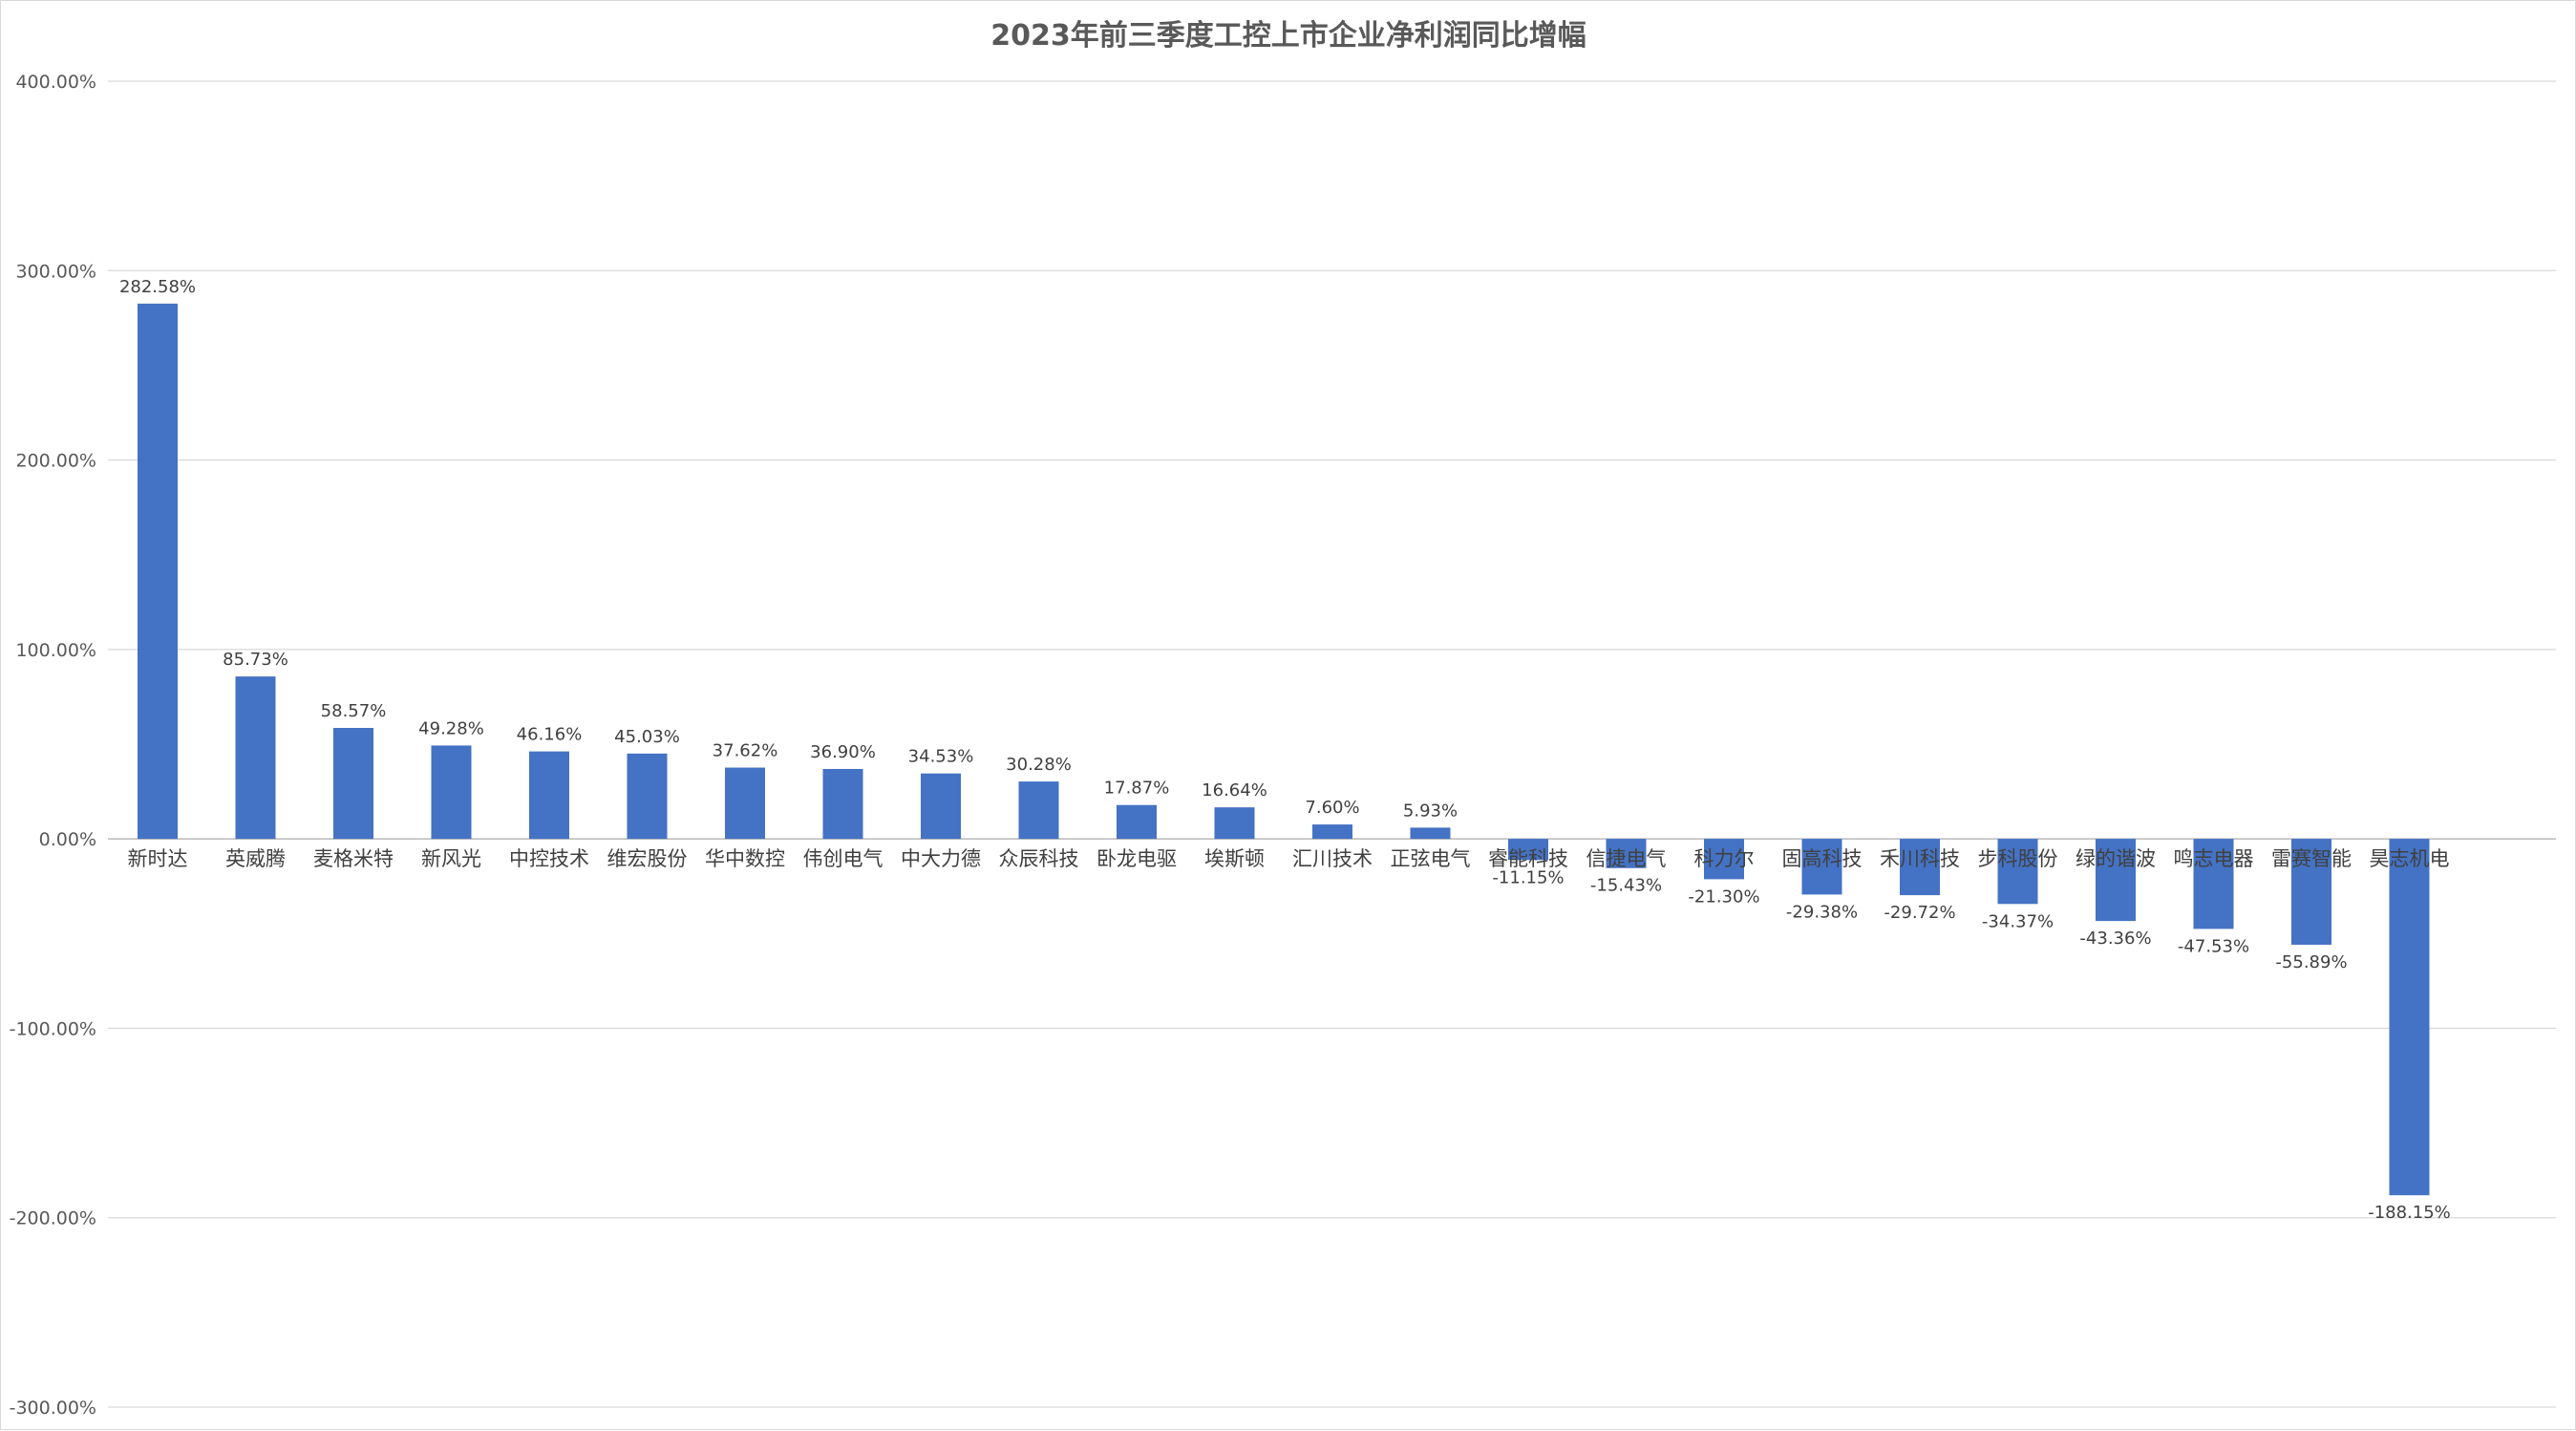 This screenshot has height=1431, width=2576. What do you see at coordinates (55, 650) in the screenshot?
I see `y-tick-label: 100.00%` at bounding box center [55, 650].